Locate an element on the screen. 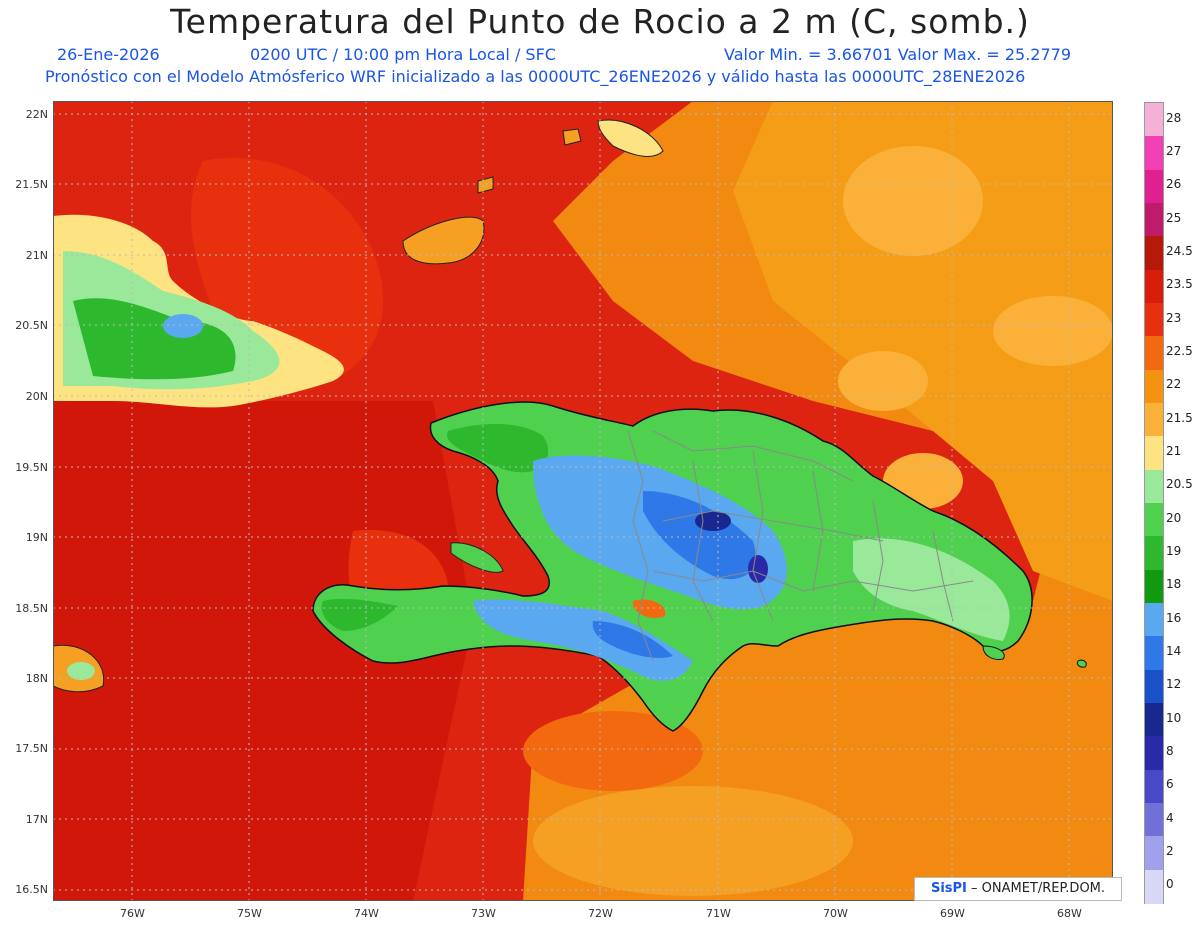 The height and width of the screenshot is (927, 1200). legend-label: 12 is located at coordinates (1174, 684).